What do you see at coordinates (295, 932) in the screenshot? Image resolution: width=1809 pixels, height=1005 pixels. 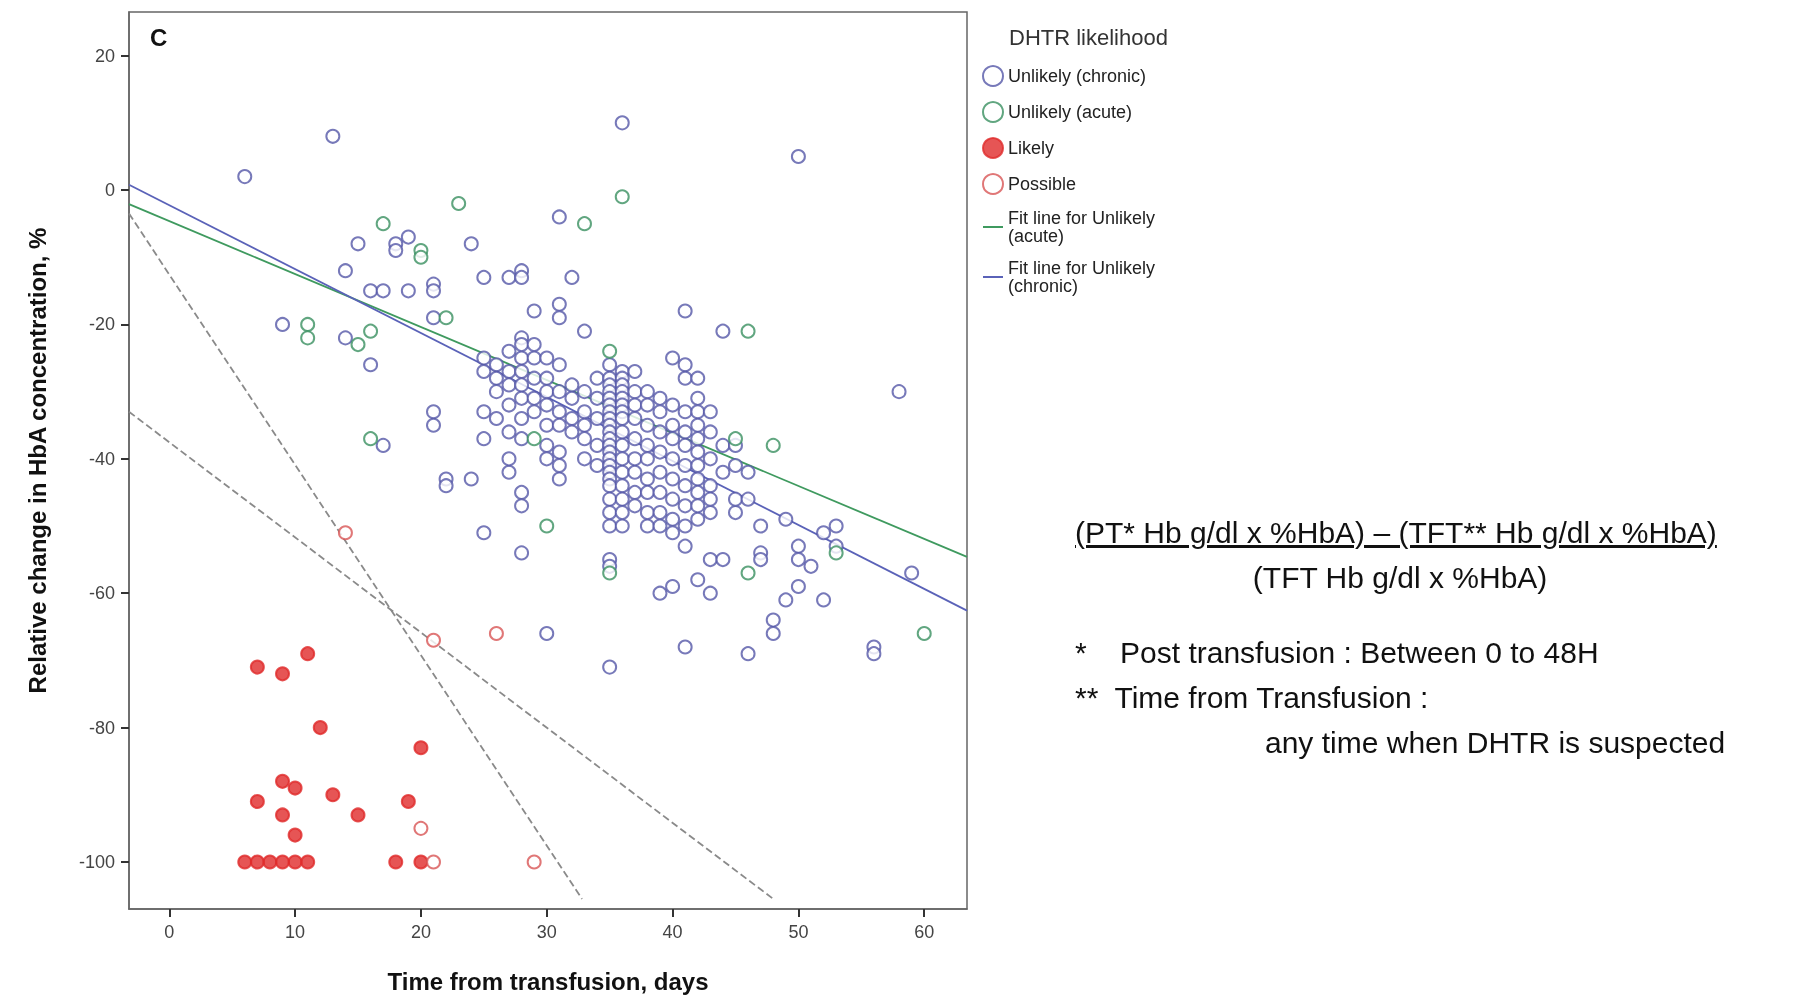 I see `x-tick-label: 10` at bounding box center [295, 932].